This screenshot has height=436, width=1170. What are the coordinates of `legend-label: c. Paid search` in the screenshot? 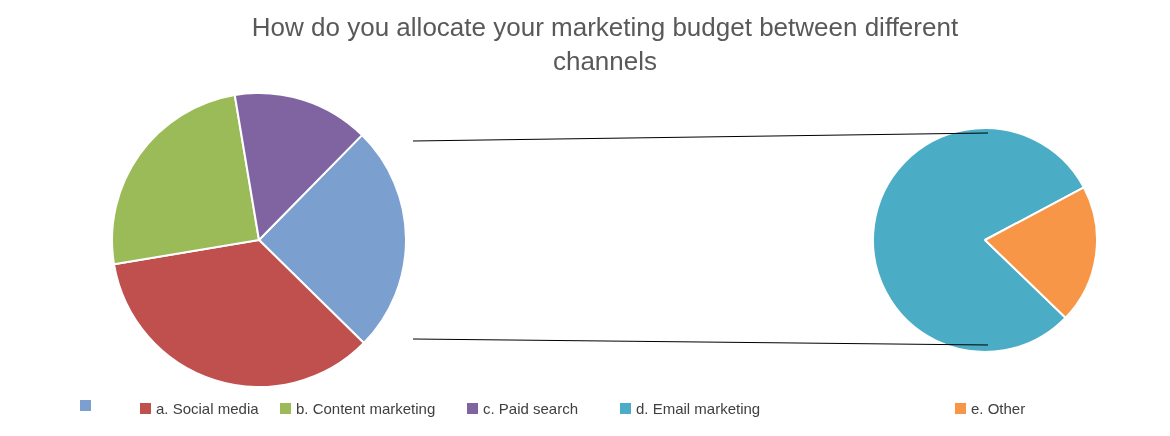 It's located at (531, 408).